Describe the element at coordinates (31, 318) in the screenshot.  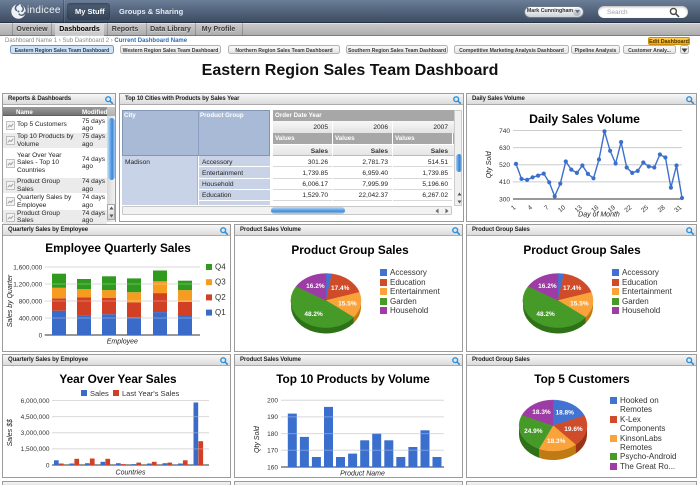
I see `svg-text: 400,000` at that location.